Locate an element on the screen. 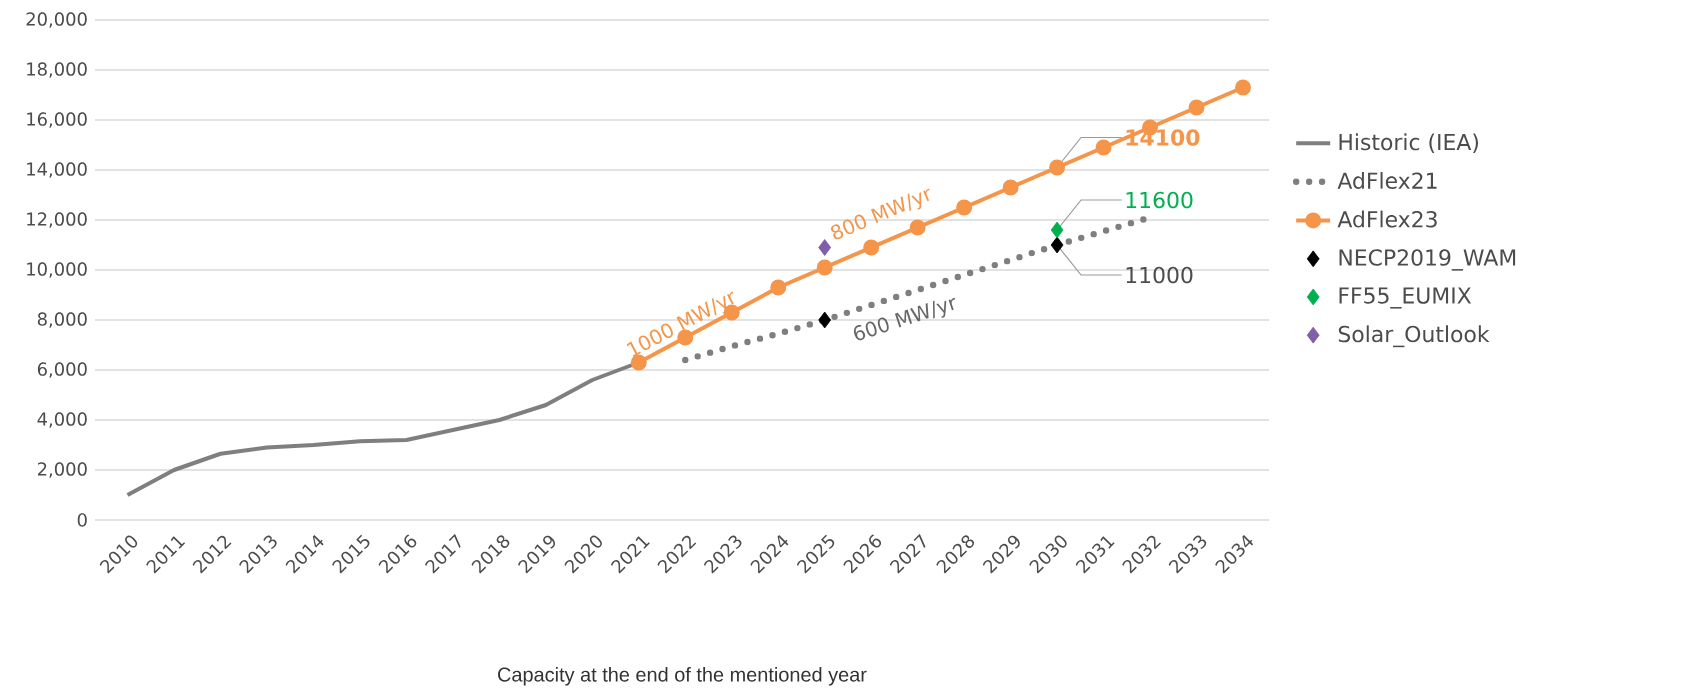  legend-label: Historic (IEA) is located at coordinates (1408, 143).